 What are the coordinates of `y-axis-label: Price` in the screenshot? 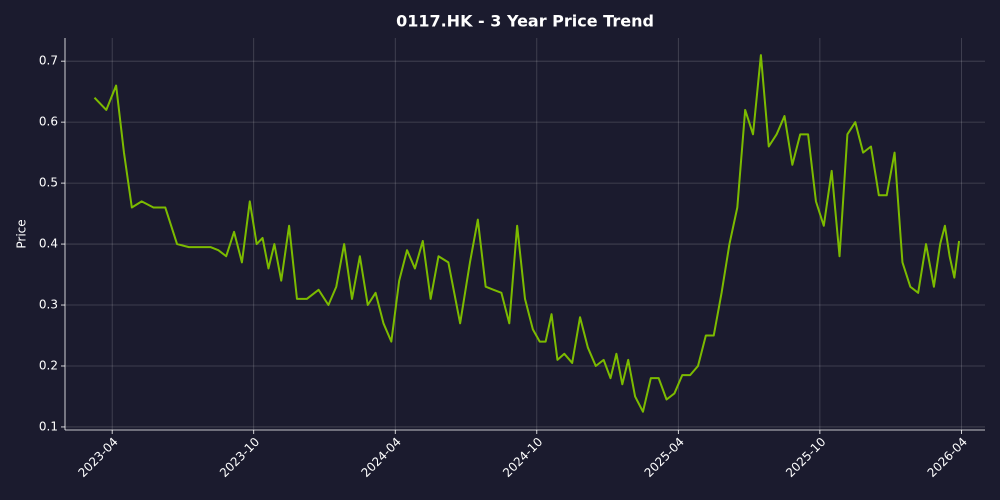 It's located at (22, 233).